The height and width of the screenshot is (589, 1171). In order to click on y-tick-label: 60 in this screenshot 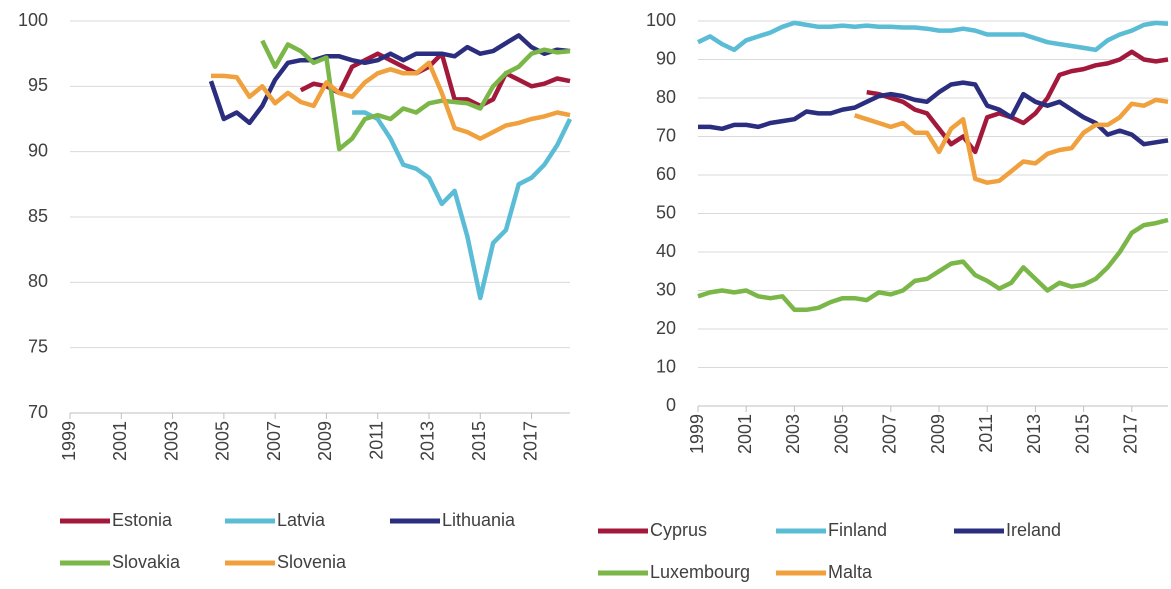, I will do `click(666, 174)`.